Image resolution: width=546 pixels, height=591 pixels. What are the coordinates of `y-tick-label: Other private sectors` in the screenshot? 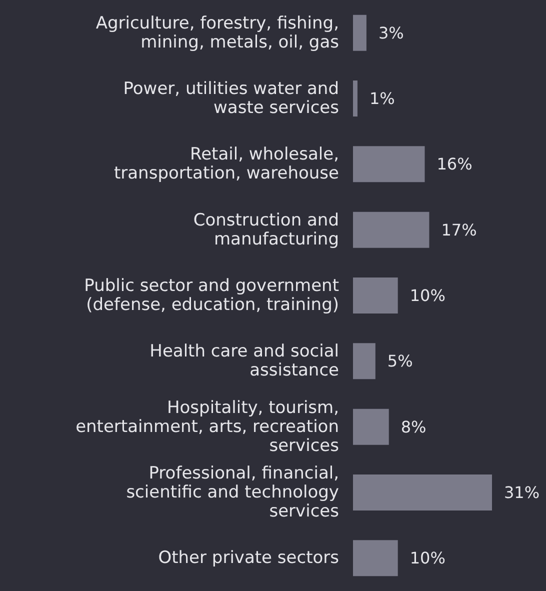 It's located at (249, 558).